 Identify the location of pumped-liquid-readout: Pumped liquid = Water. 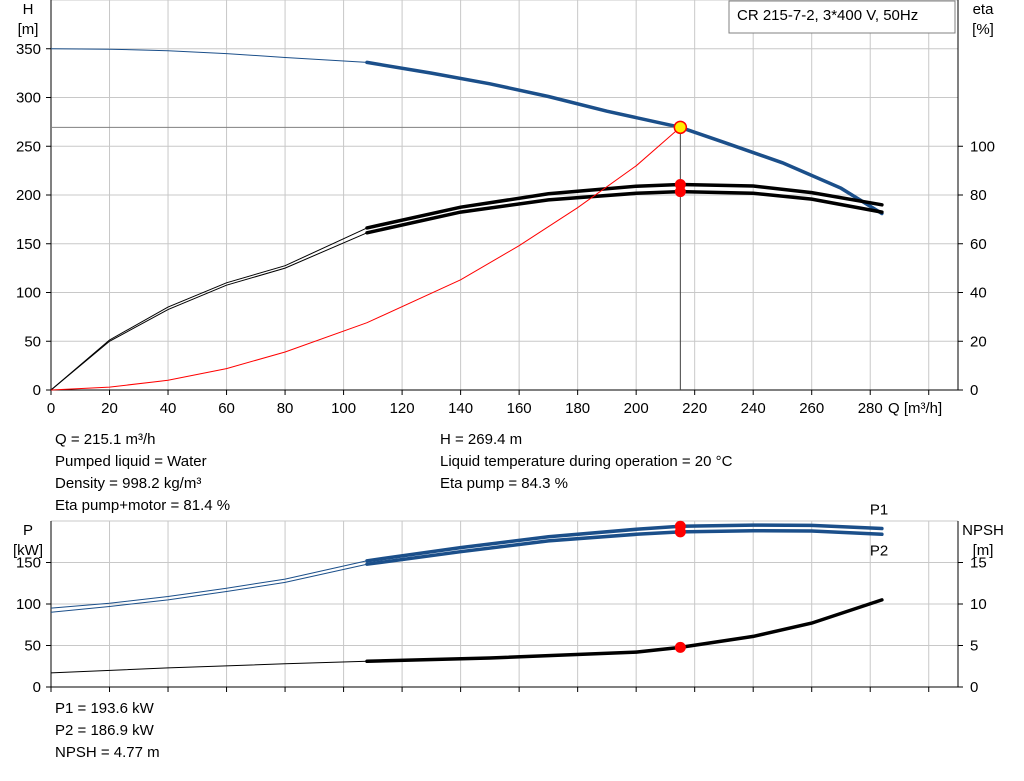
(131, 461).